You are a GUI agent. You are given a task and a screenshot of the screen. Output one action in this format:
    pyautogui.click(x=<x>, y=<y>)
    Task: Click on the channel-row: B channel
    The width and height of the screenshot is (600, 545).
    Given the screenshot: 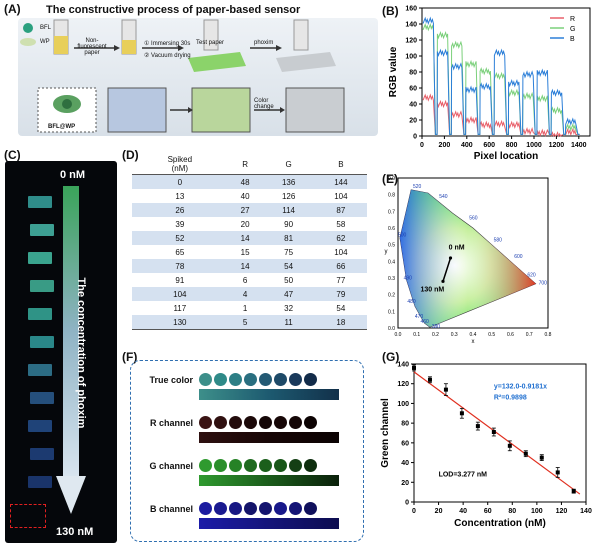 What is the action you would take?
    pyautogui.click(x=249, y=523)
    